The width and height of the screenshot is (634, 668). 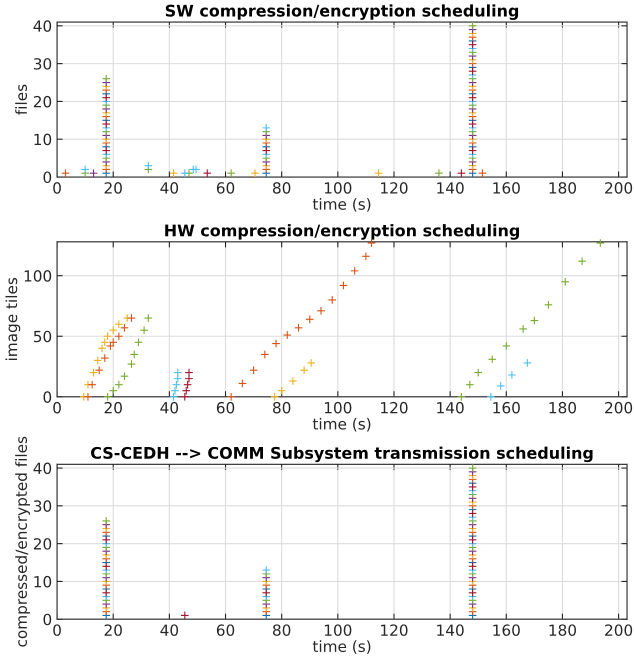 What do you see at coordinates (38, 276) in the screenshot?
I see `y-tick-label: 100` at bounding box center [38, 276].